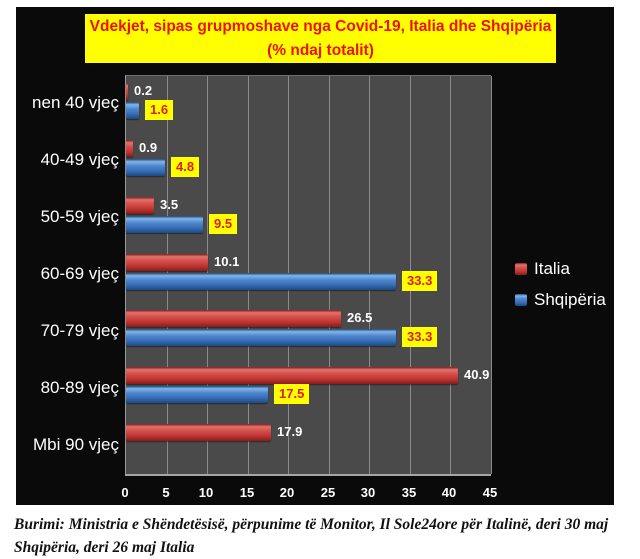  I want to click on data-label-shqiperia: 9.5, so click(223, 224).